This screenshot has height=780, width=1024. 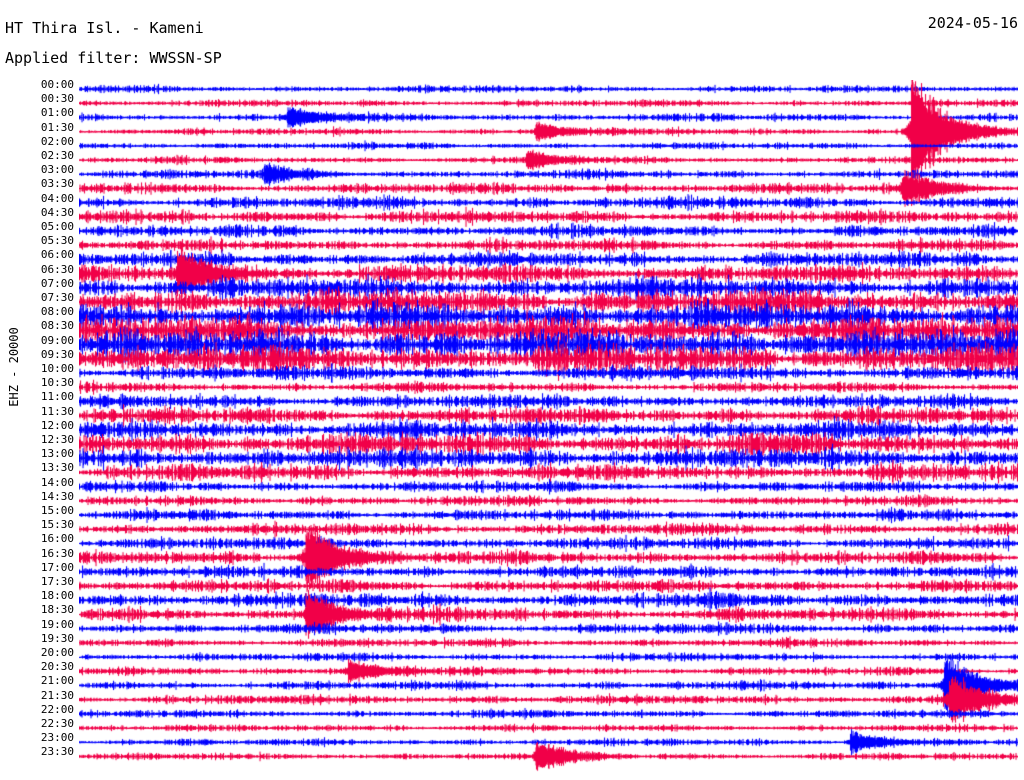 What do you see at coordinates (57, 226) in the screenshot?
I see `time-tick-05-00: 05:00` at bounding box center [57, 226].